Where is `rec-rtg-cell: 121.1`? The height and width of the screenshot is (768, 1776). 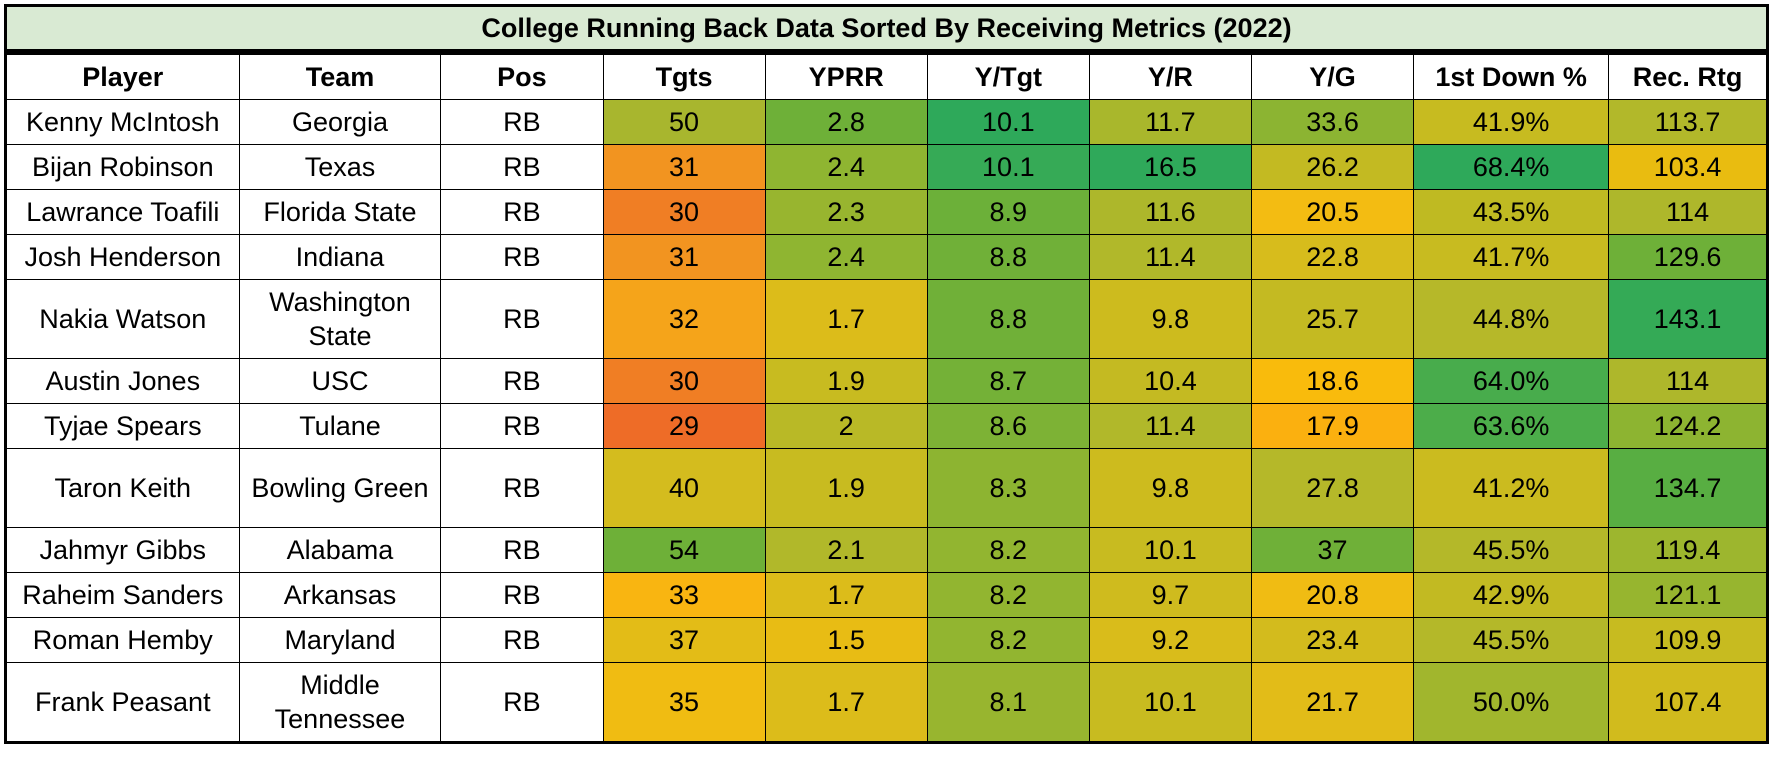 rec-rtg-cell: 121.1 is located at coordinates (1688, 595).